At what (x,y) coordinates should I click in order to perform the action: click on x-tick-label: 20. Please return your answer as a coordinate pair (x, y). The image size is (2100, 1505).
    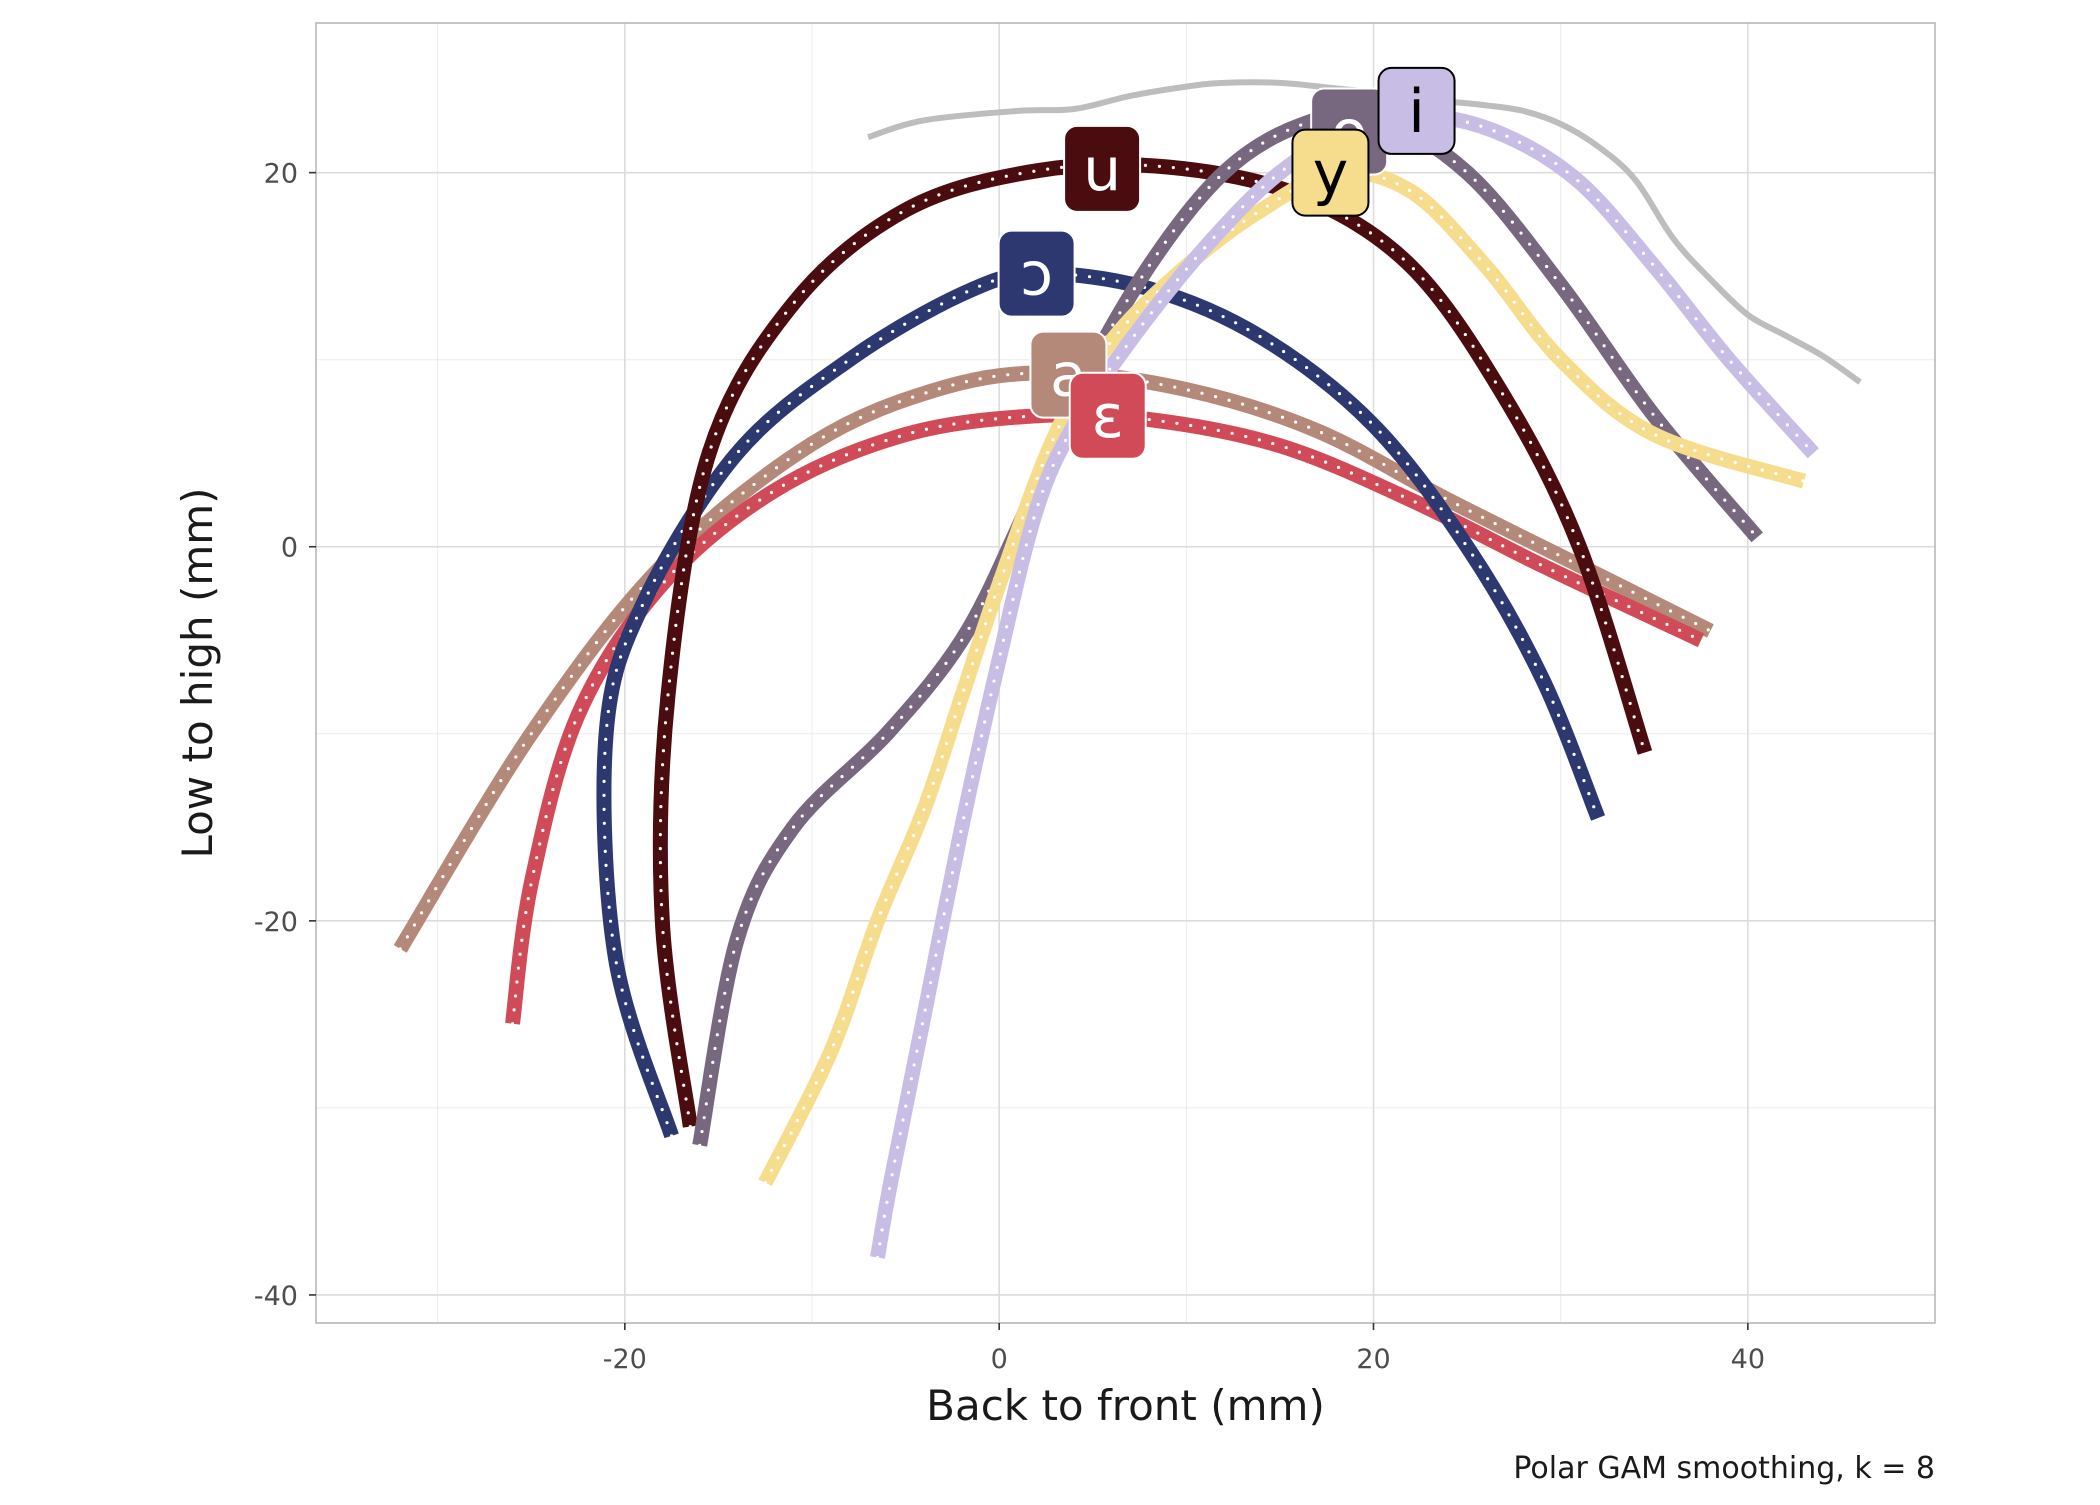
    Looking at the image, I should click on (1373, 1359).